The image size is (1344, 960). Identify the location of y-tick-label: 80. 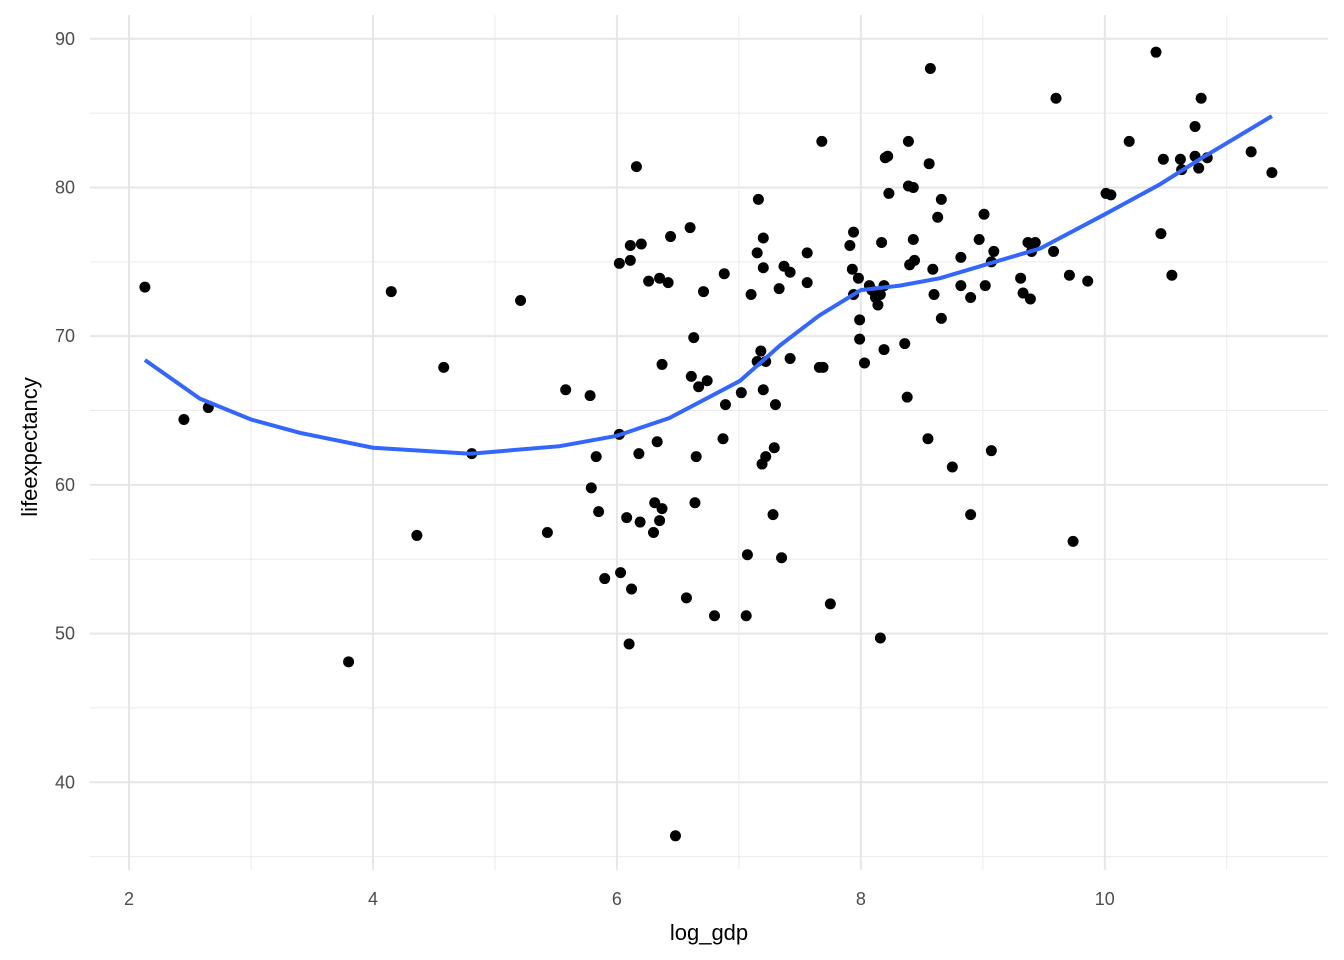
(65, 187).